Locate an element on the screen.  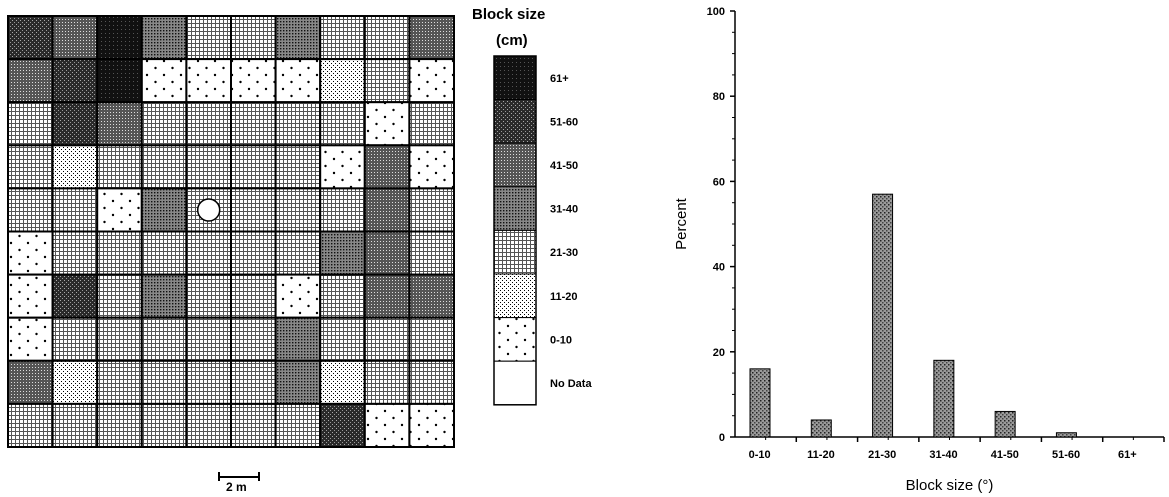
grid-cell-r5-c6 is located at coordinates (298, 253).